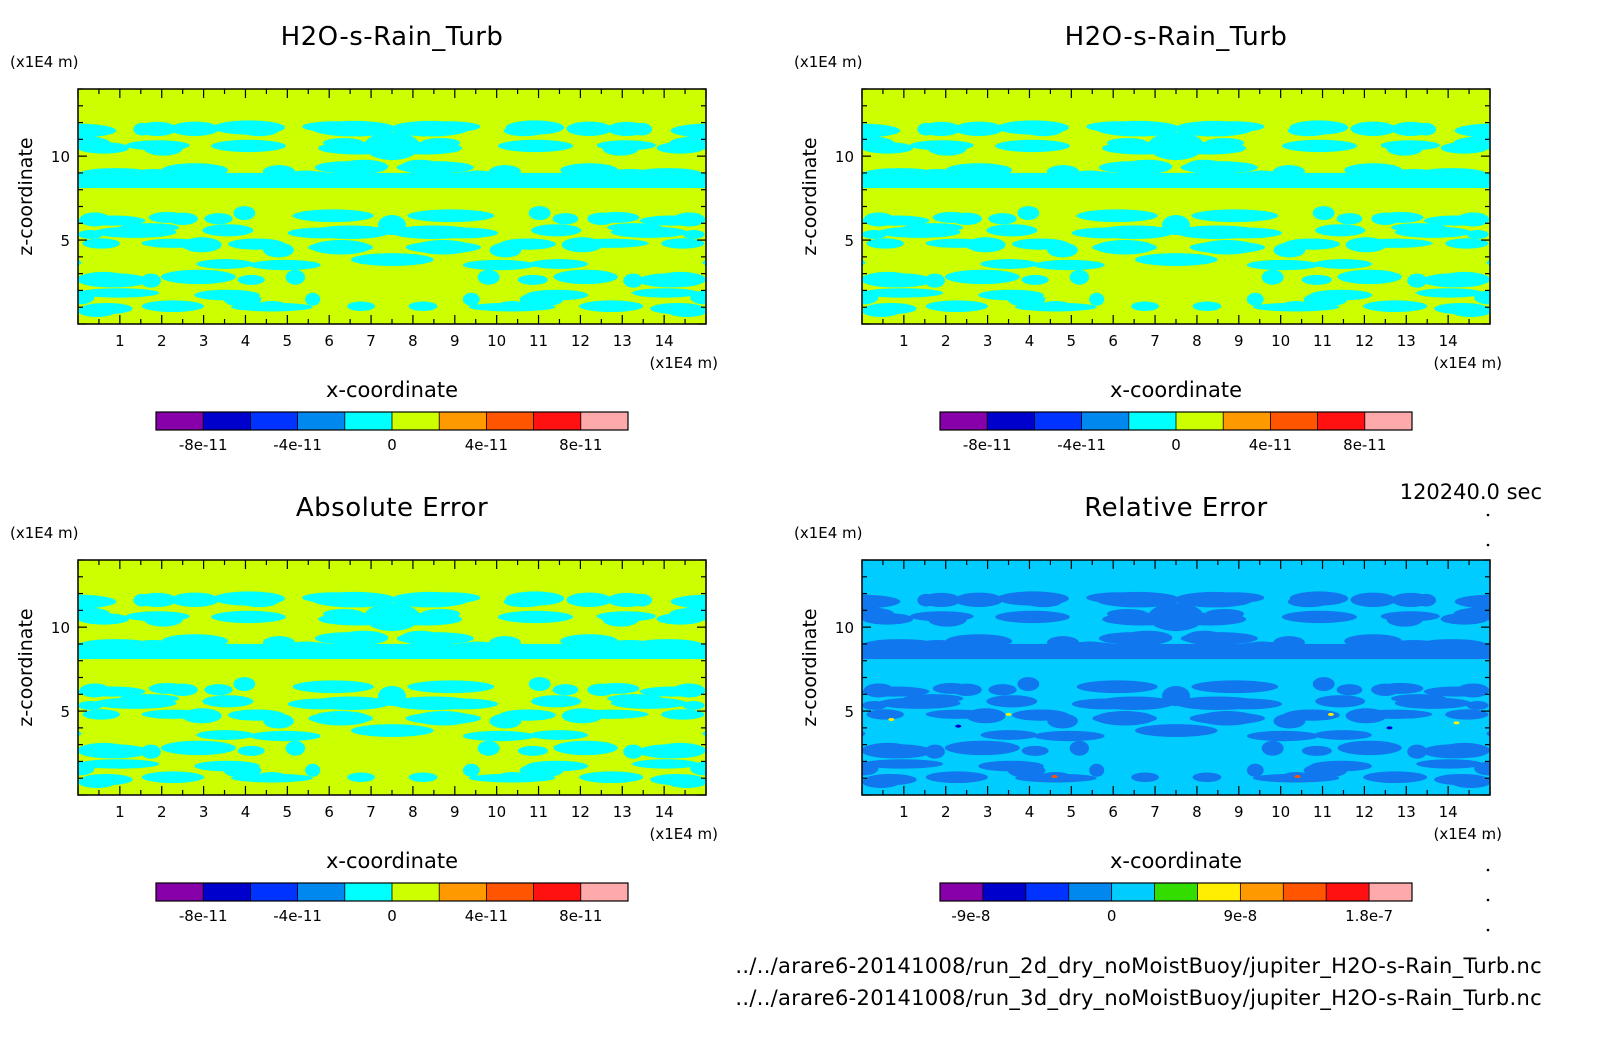 This screenshot has width=1604, height=1054. What do you see at coordinates (904, 812) in the screenshot?
I see `x-tick-label: 1` at bounding box center [904, 812].